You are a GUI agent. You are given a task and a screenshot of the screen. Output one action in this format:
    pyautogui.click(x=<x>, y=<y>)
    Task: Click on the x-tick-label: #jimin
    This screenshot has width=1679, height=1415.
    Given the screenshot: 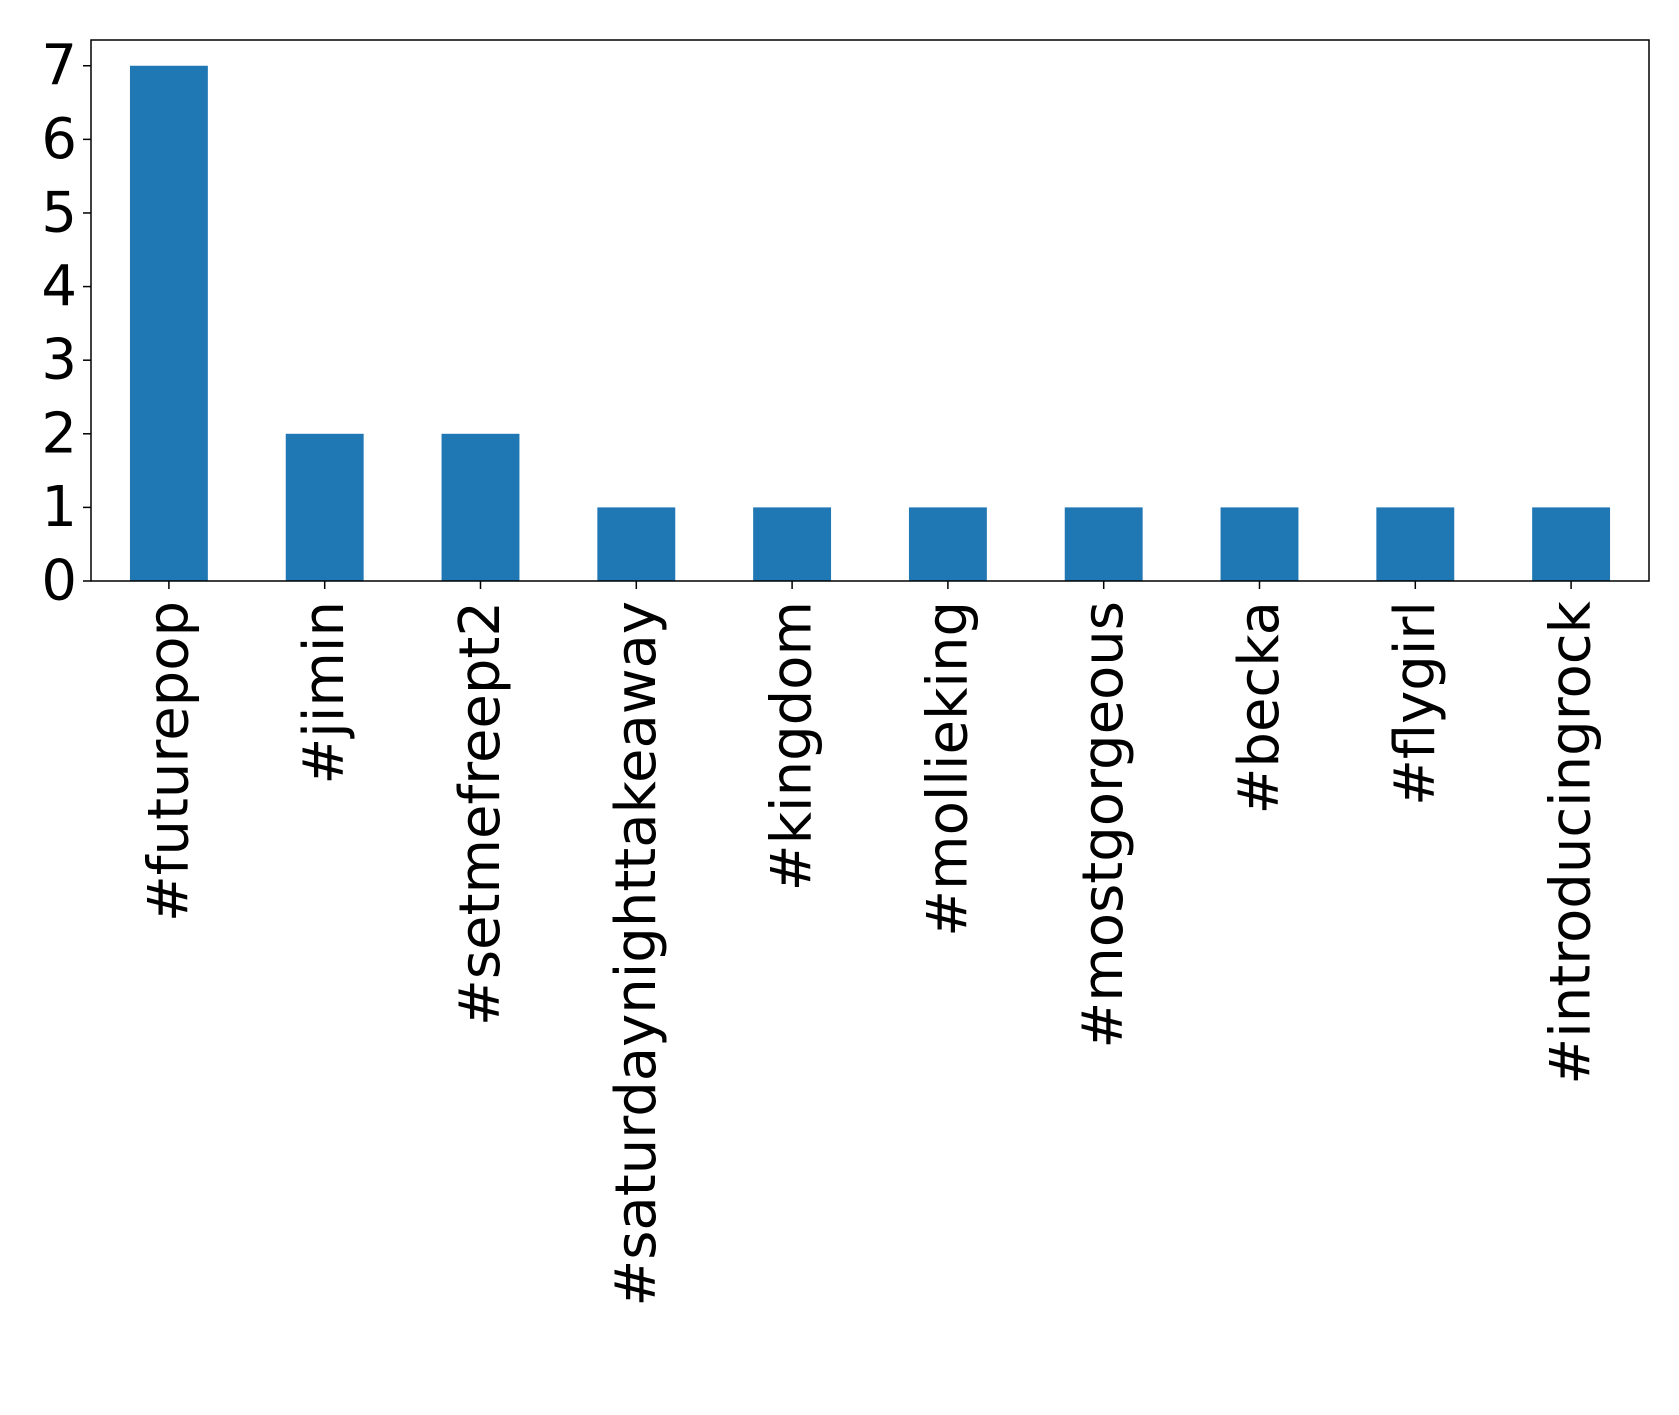 What is the action you would take?
    pyautogui.click(x=324, y=693)
    